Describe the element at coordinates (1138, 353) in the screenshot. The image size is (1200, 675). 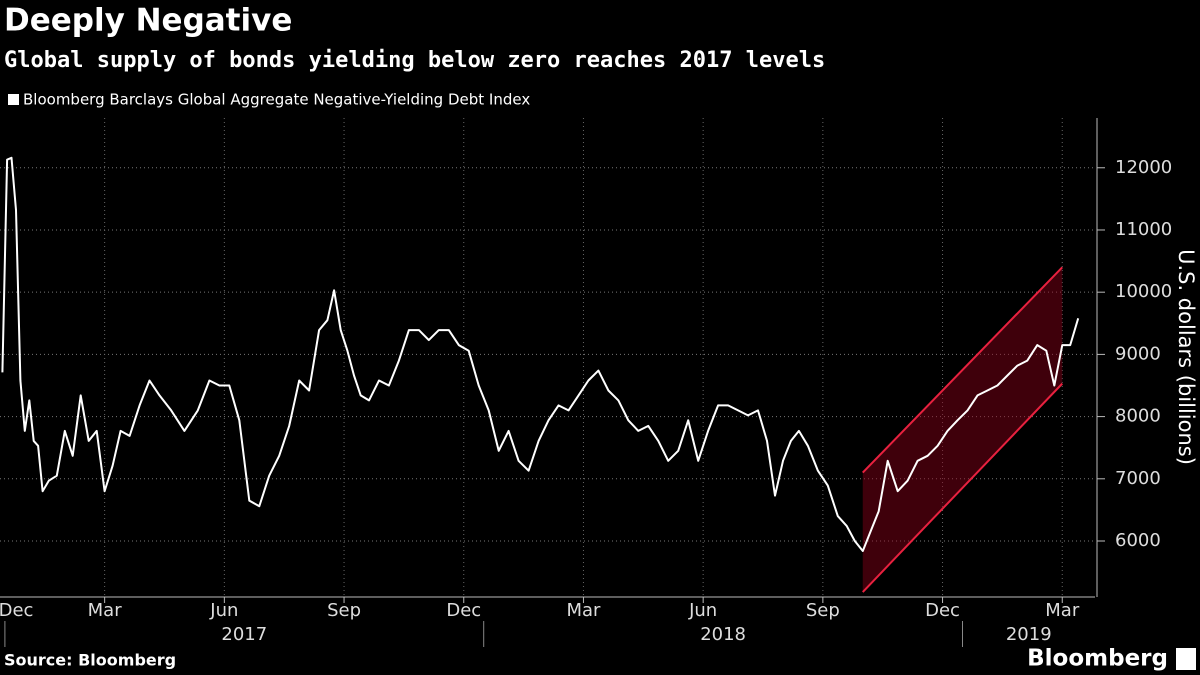
I see `y-tick-label: 9000` at that location.